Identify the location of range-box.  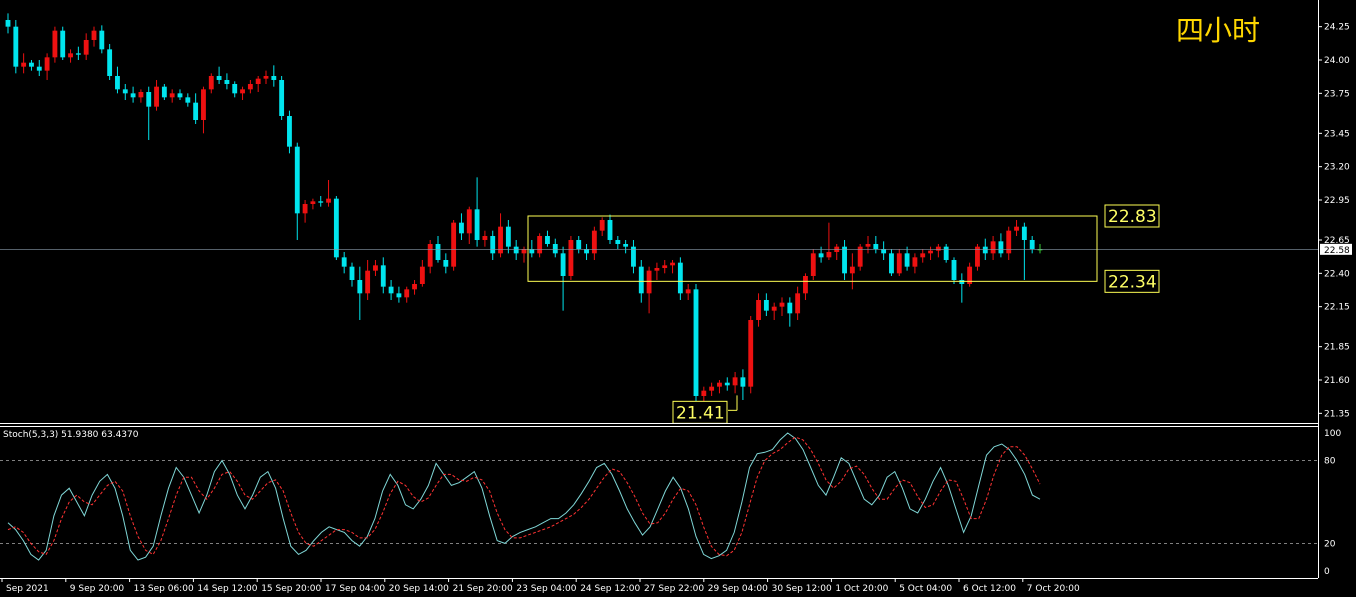
(812, 248).